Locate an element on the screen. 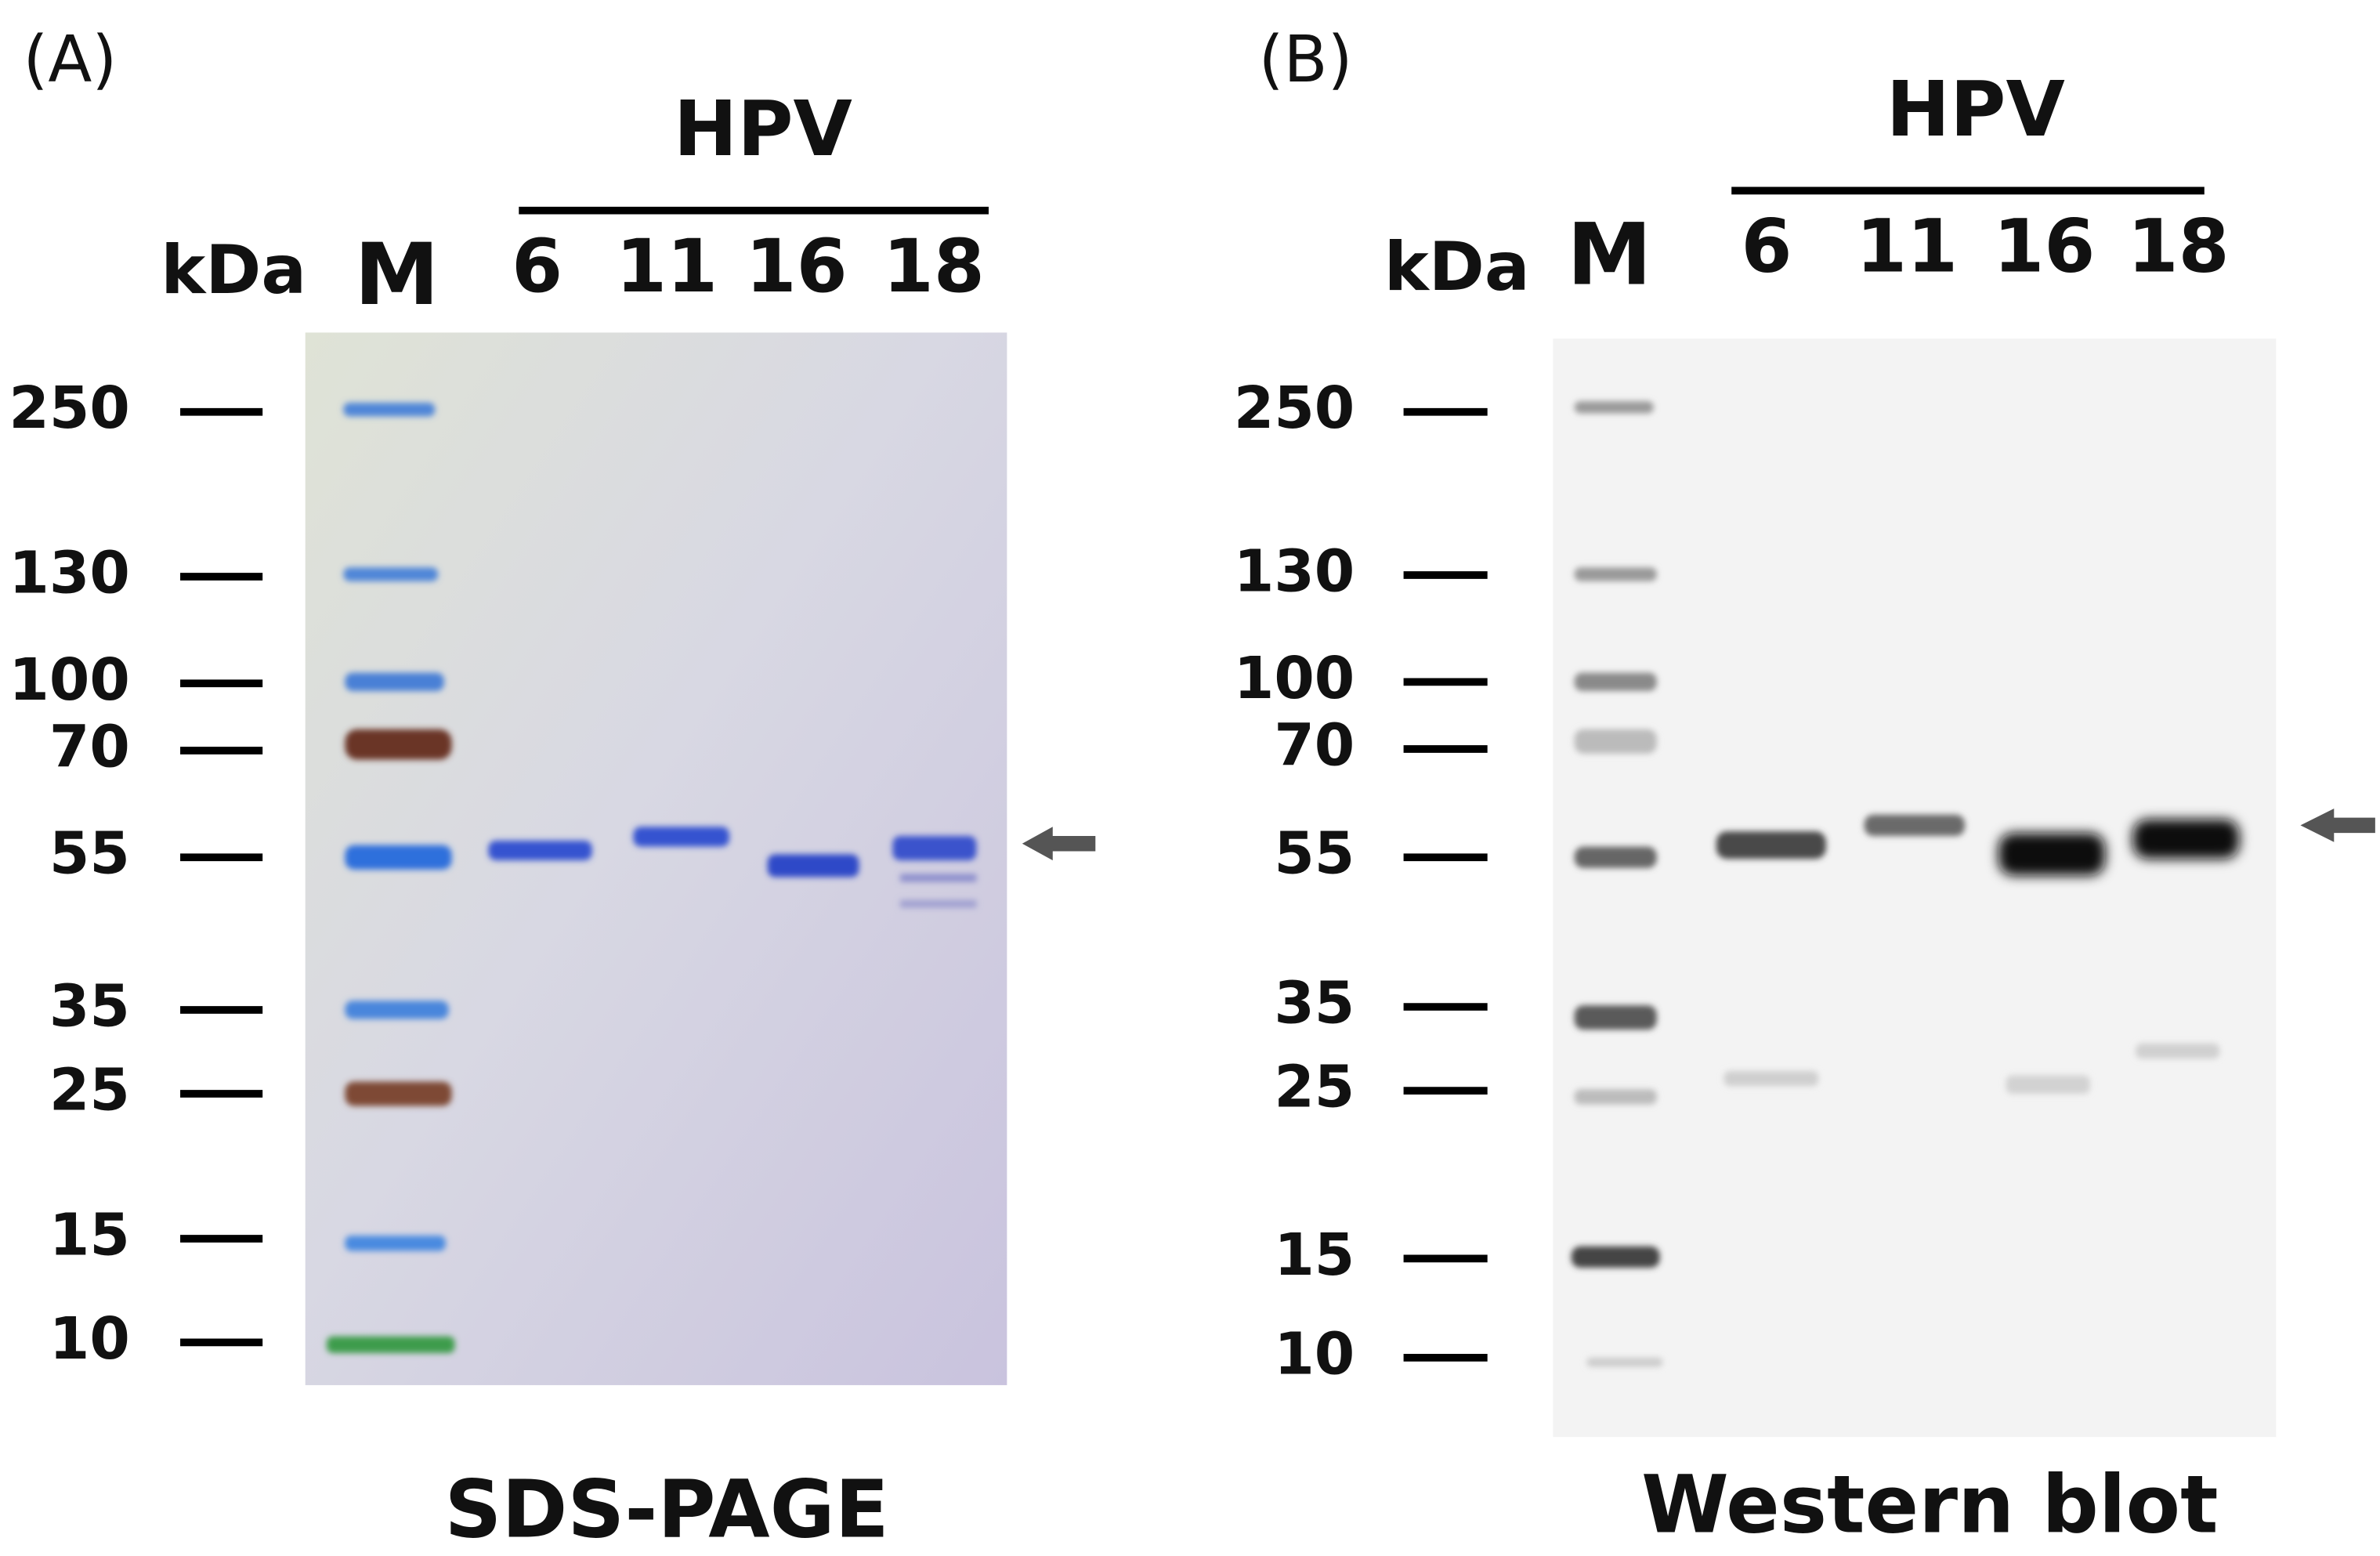  panel-label: (B) is located at coordinates (1306, 60).